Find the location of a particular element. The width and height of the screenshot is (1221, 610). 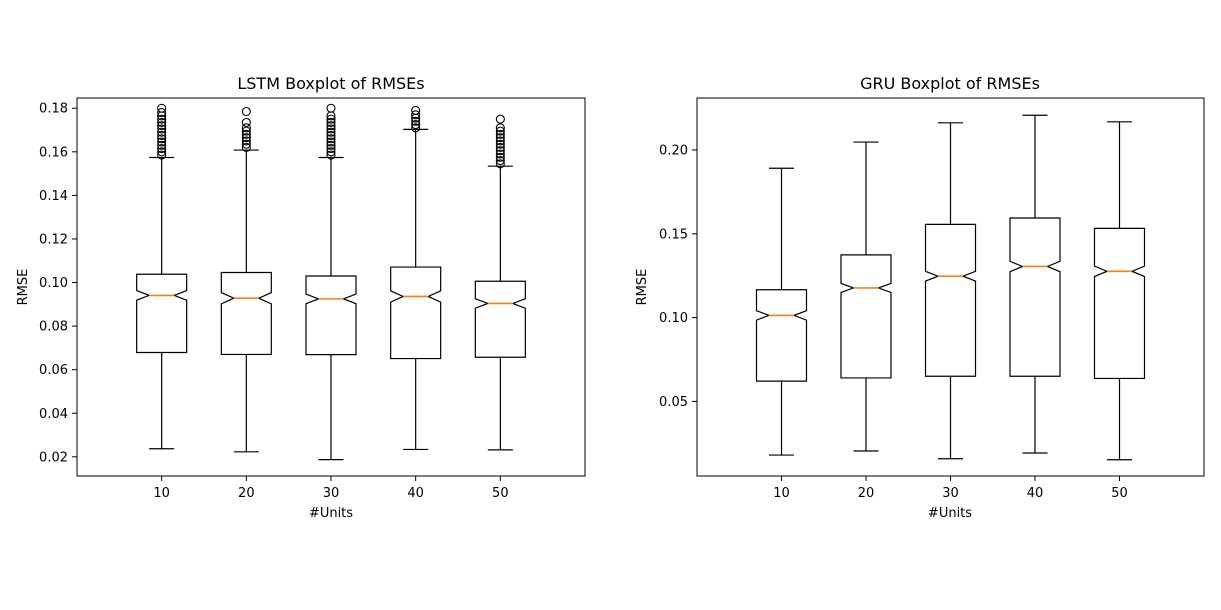

gru-chart-title: GRU Boxplot of RMSEs is located at coordinates (950, 83).